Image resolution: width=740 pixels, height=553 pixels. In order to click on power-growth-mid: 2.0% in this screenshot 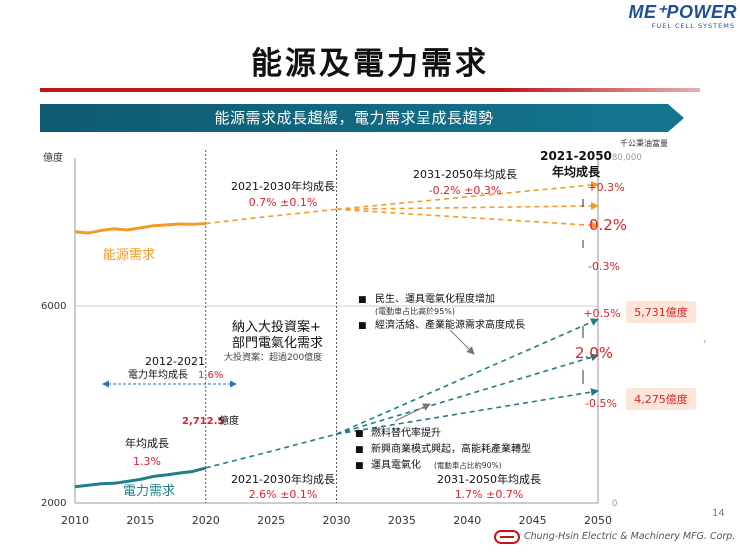, I will do `click(594, 353)`.